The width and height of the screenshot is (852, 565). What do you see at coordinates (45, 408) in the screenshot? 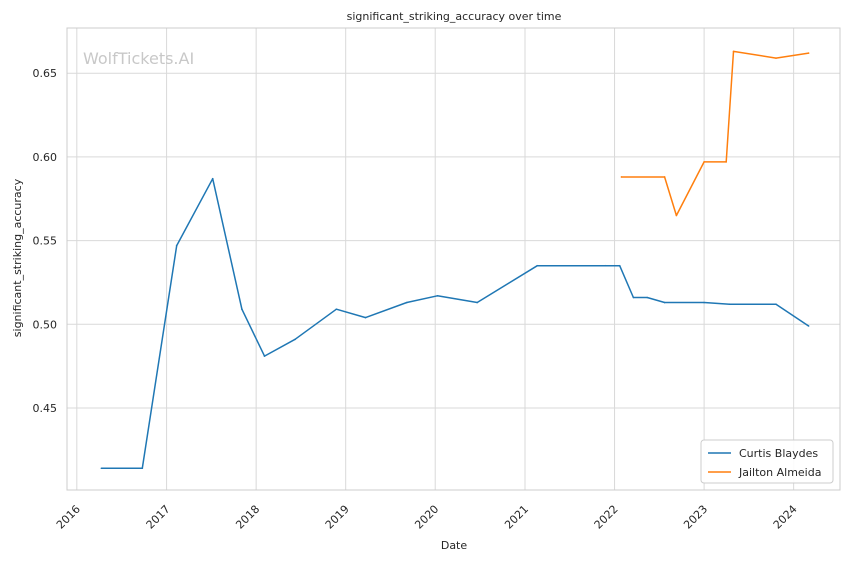
I see `y-tick-label: 0.45` at bounding box center [45, 408].